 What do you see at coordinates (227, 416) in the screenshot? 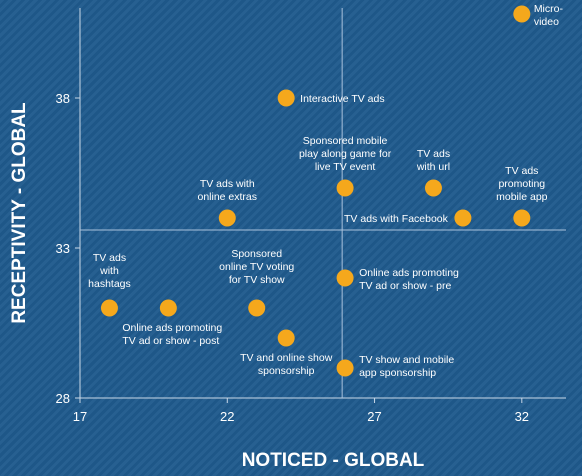
I see `x-tick-label: 22` at bounding box center [227, 416].